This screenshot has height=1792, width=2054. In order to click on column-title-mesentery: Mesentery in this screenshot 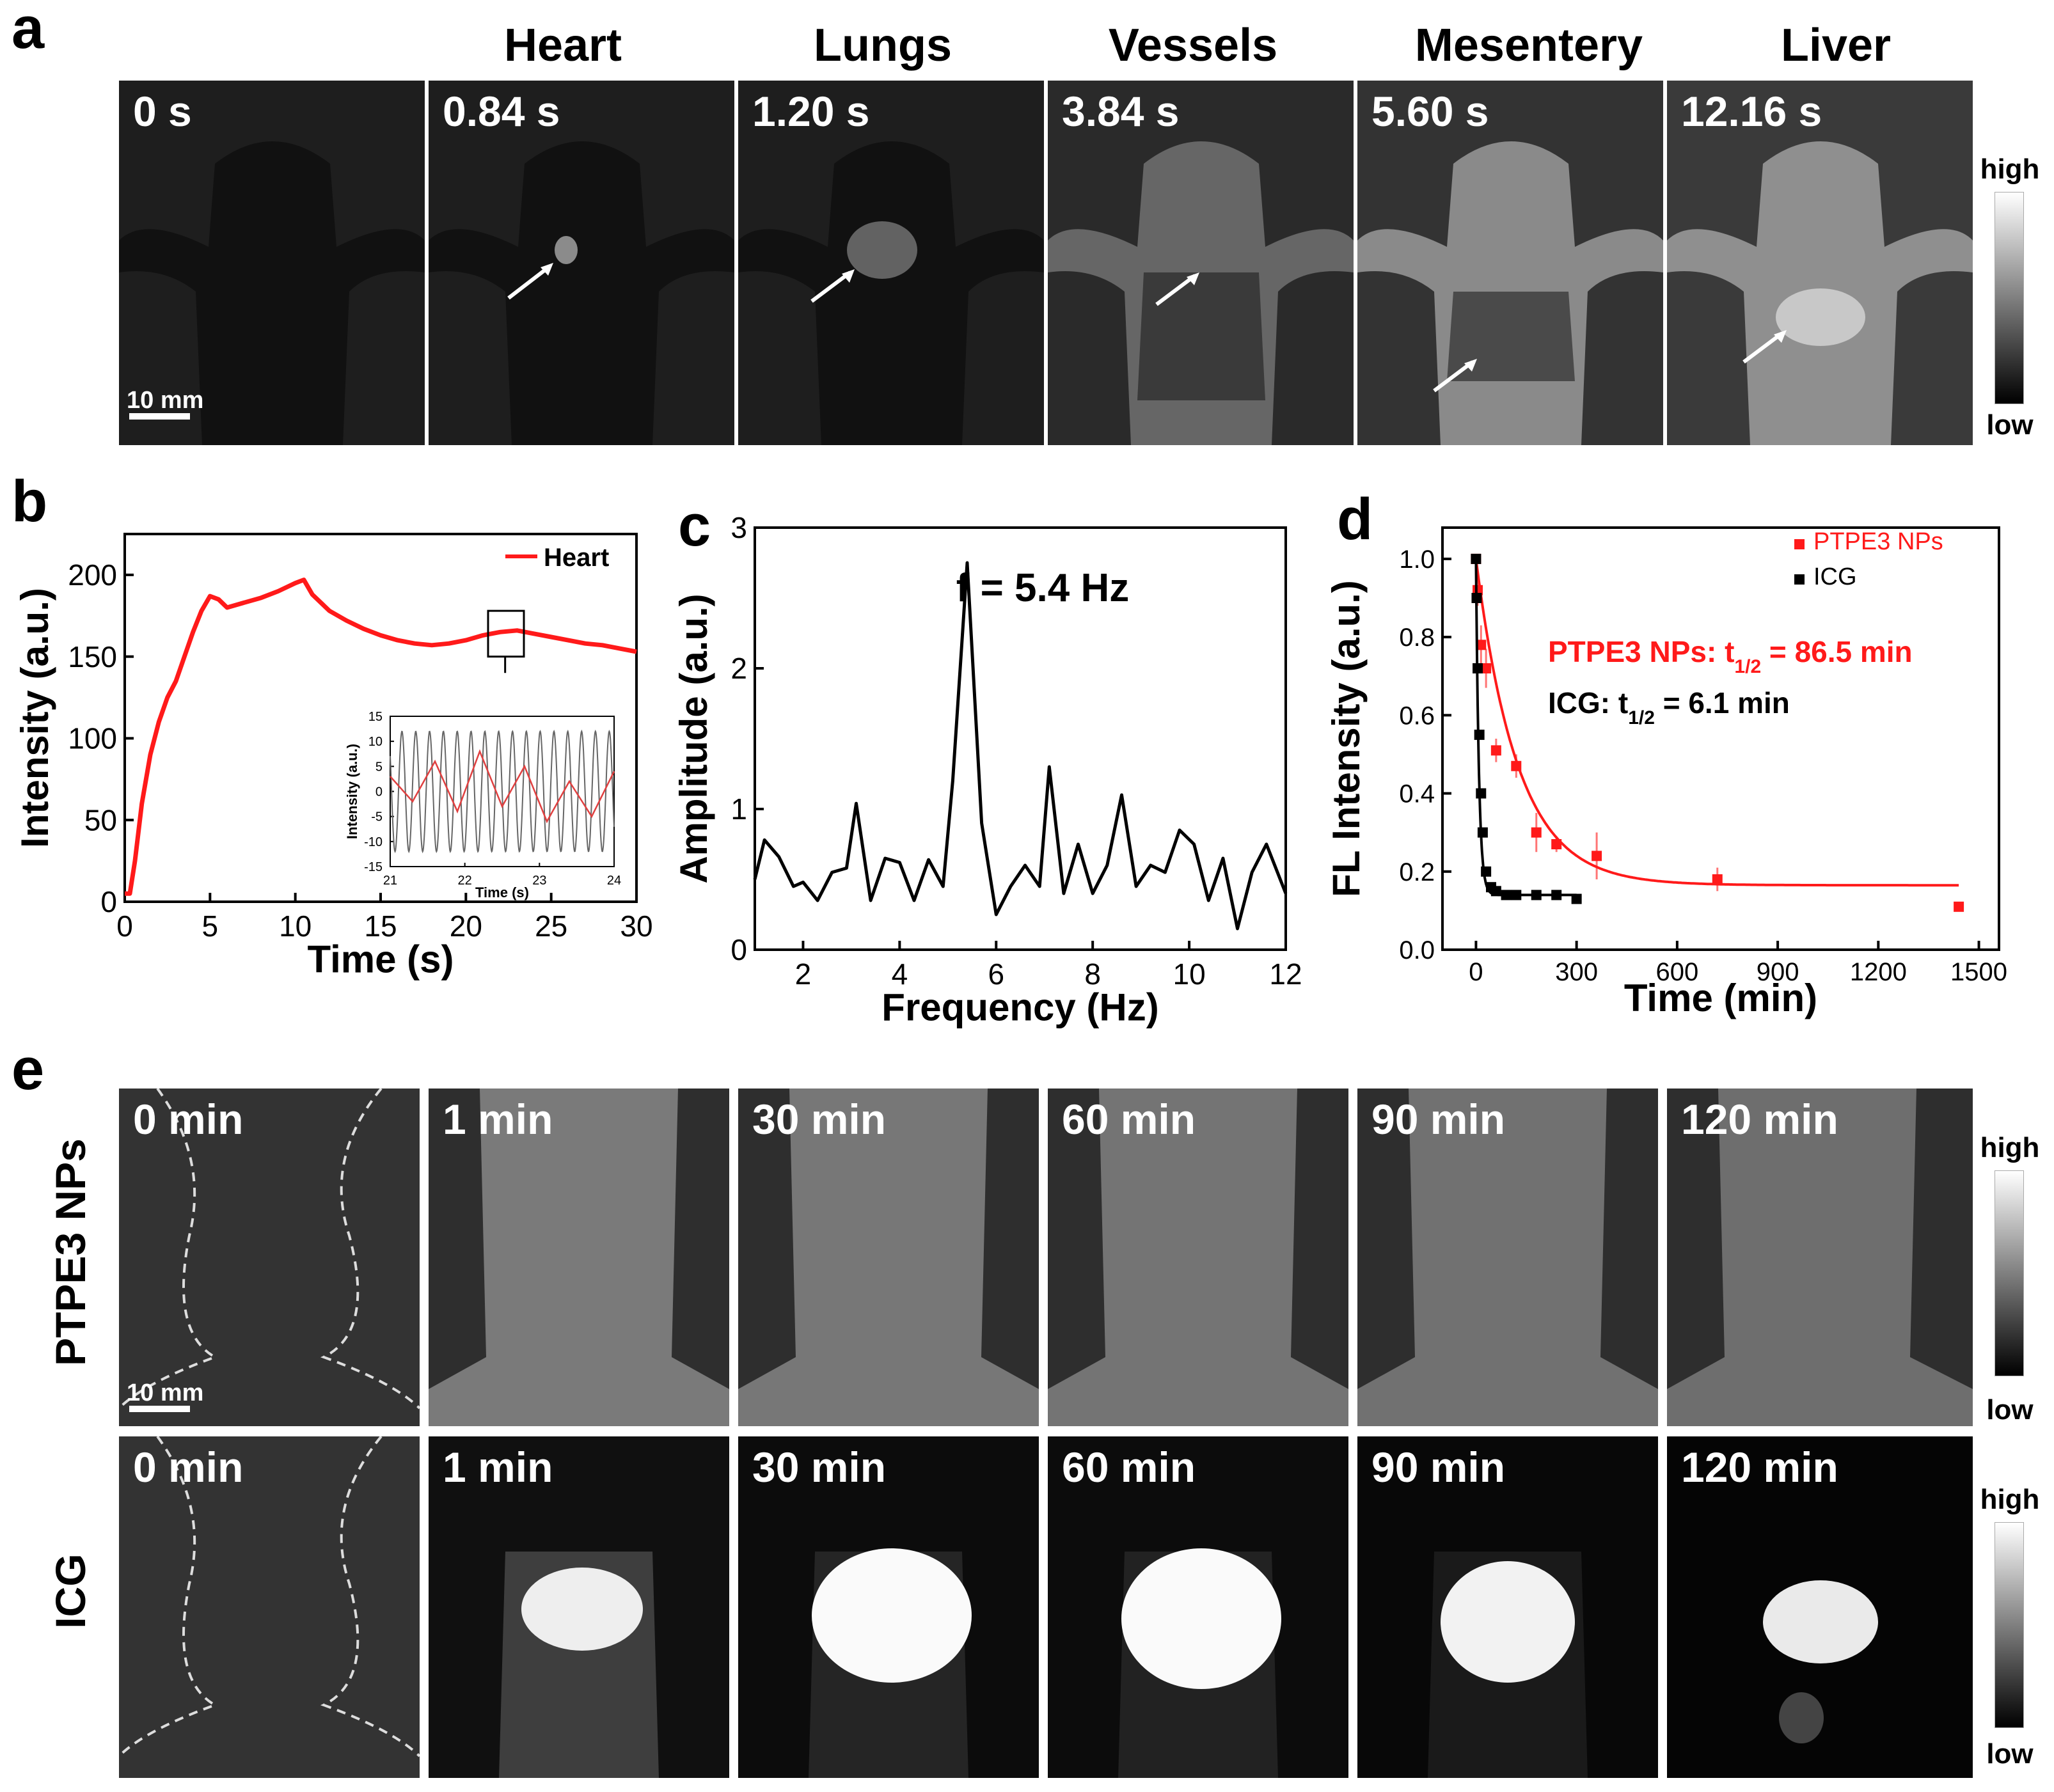, I will do `click(1528, 45)`.